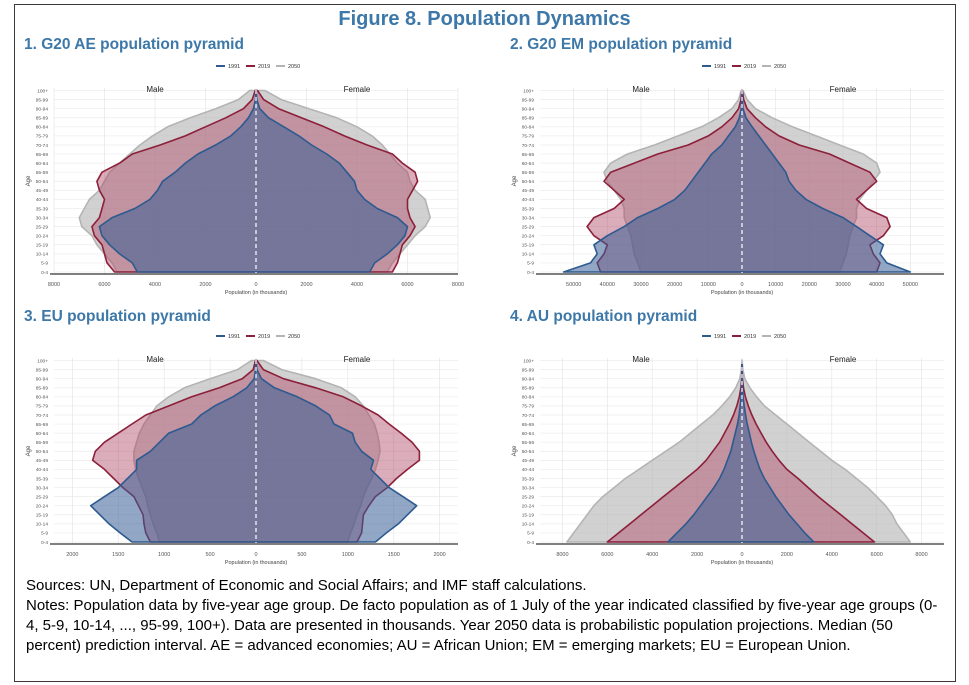 The width and height of the screenshot is (969, 685). I want to click on y-tick-0-4: 0-4, so click(44, 543).